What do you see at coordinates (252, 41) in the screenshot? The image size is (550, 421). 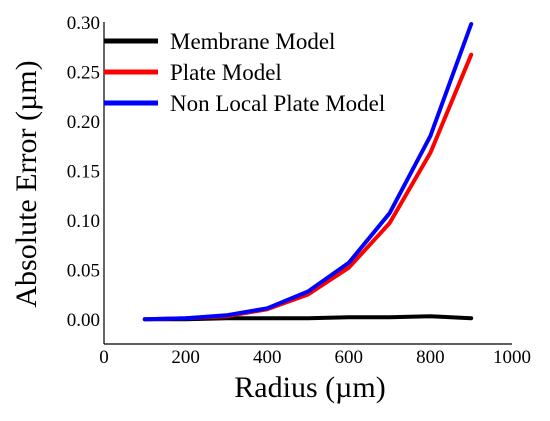 I see `legend-label: Membrane Model` at bounding box center [252, 41].